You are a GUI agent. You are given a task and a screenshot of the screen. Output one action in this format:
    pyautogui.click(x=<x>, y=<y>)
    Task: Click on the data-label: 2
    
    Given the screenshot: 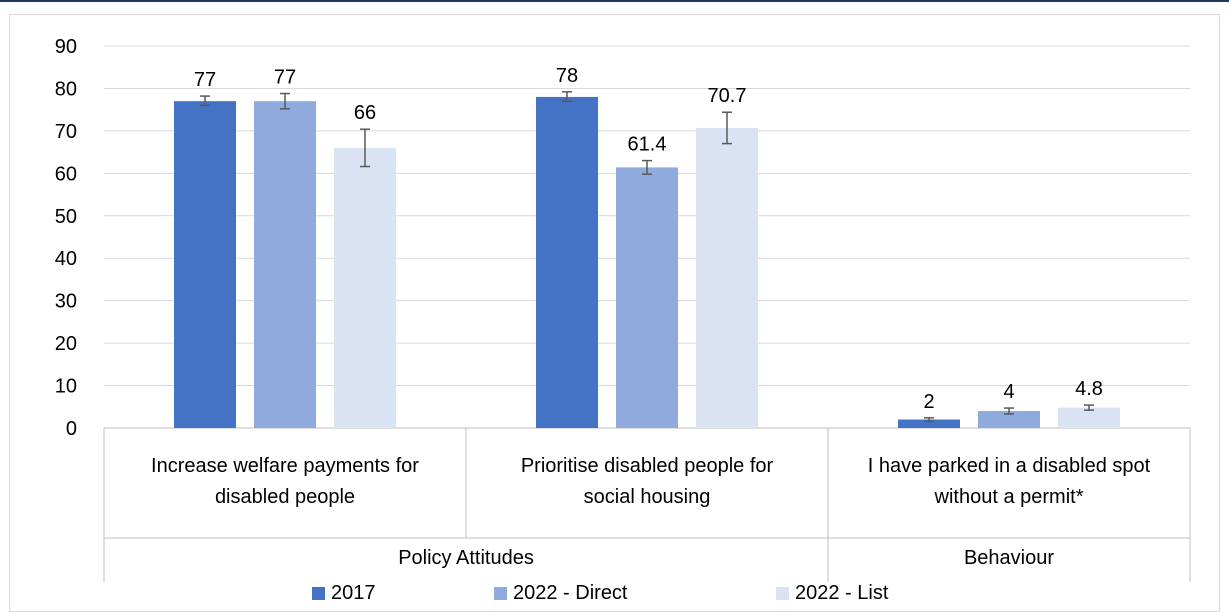 What is the action you would take?
    pyautogui.click(x=928, y=402)
    